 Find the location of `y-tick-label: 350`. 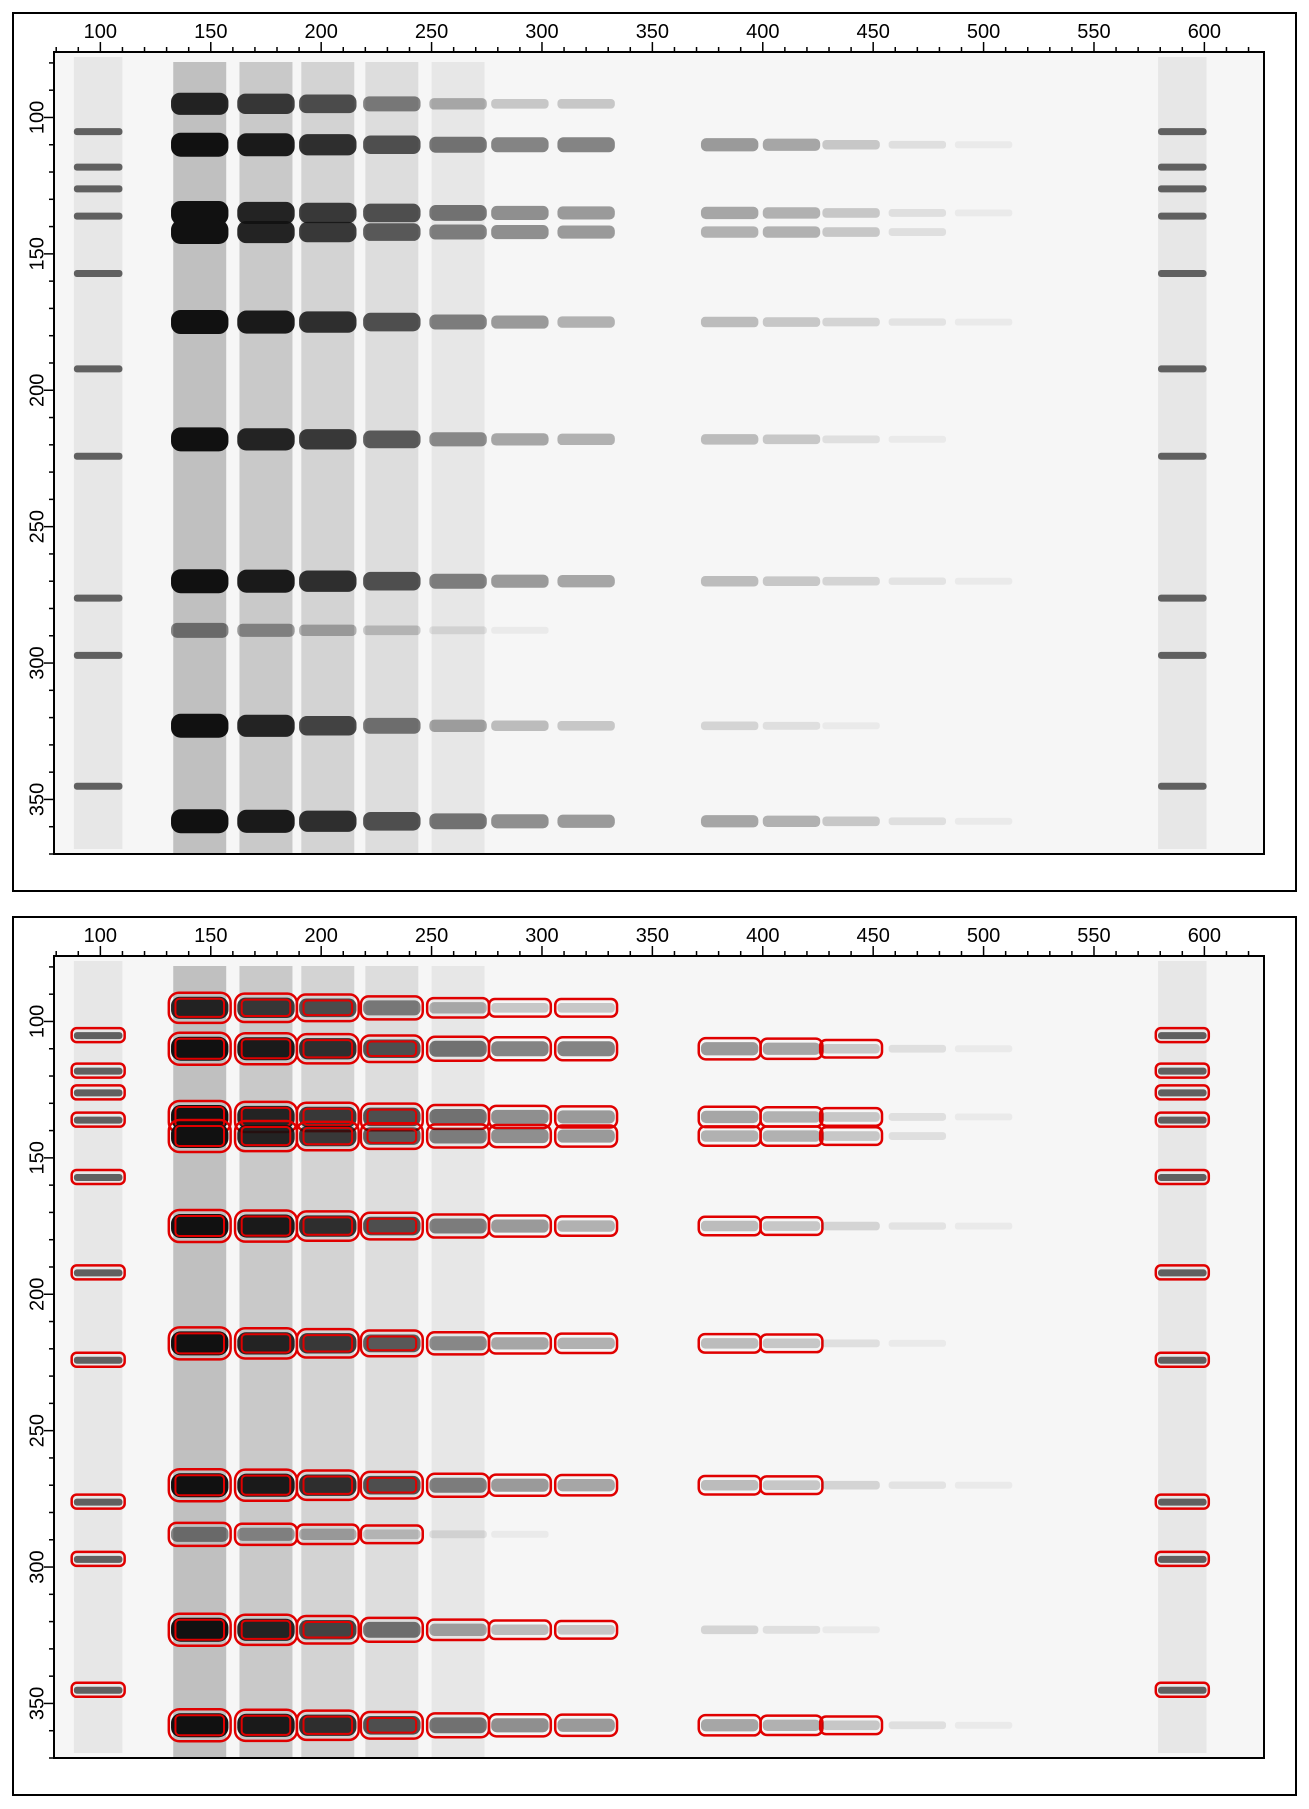

y-tick-label: 350 is located at coordinates (37, 799).